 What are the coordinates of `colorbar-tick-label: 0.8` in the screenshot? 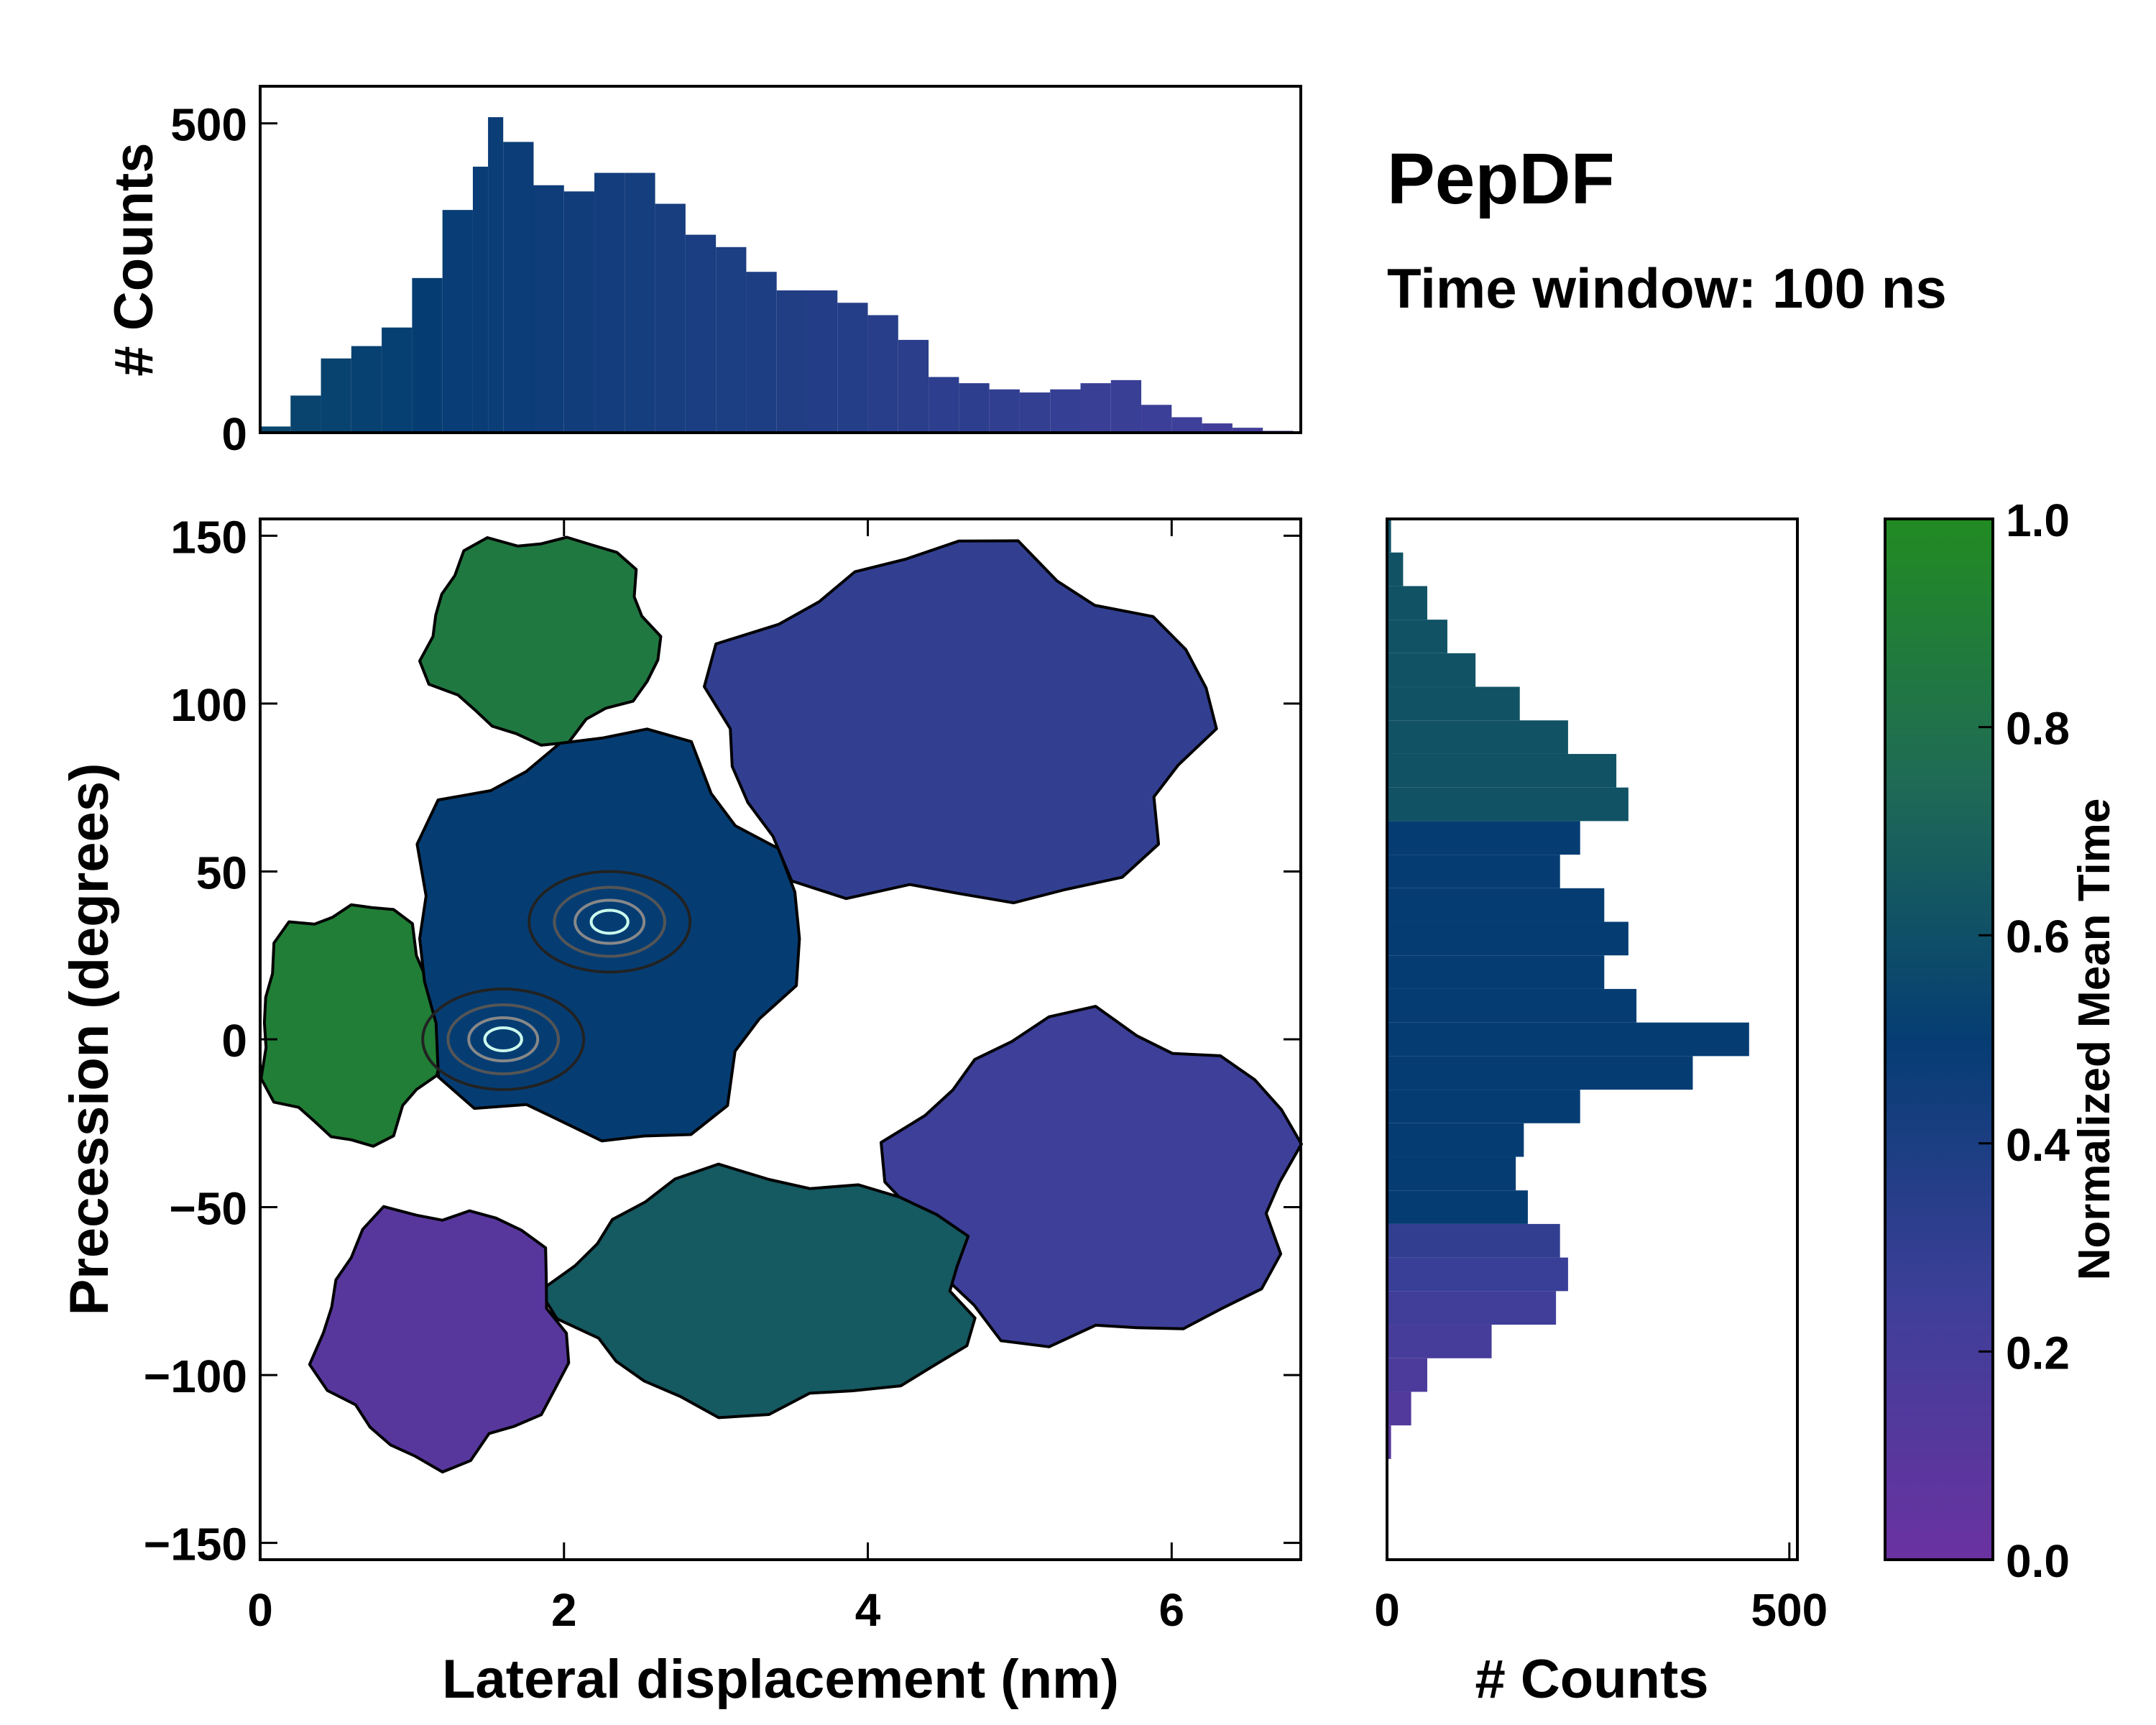 It's located at (2038, 729).